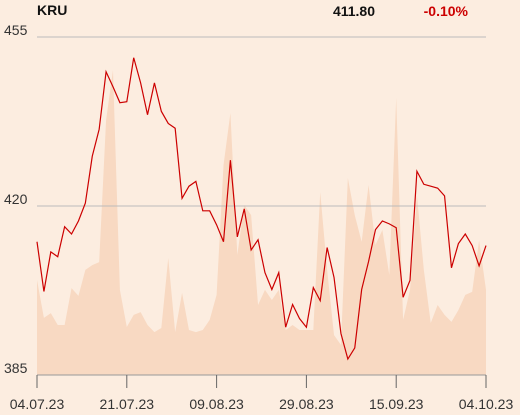 Image resolution: width=520 pixels, height=415 pixels. I want to click on x-tick-label: 15.09.23, so click(396, 404).